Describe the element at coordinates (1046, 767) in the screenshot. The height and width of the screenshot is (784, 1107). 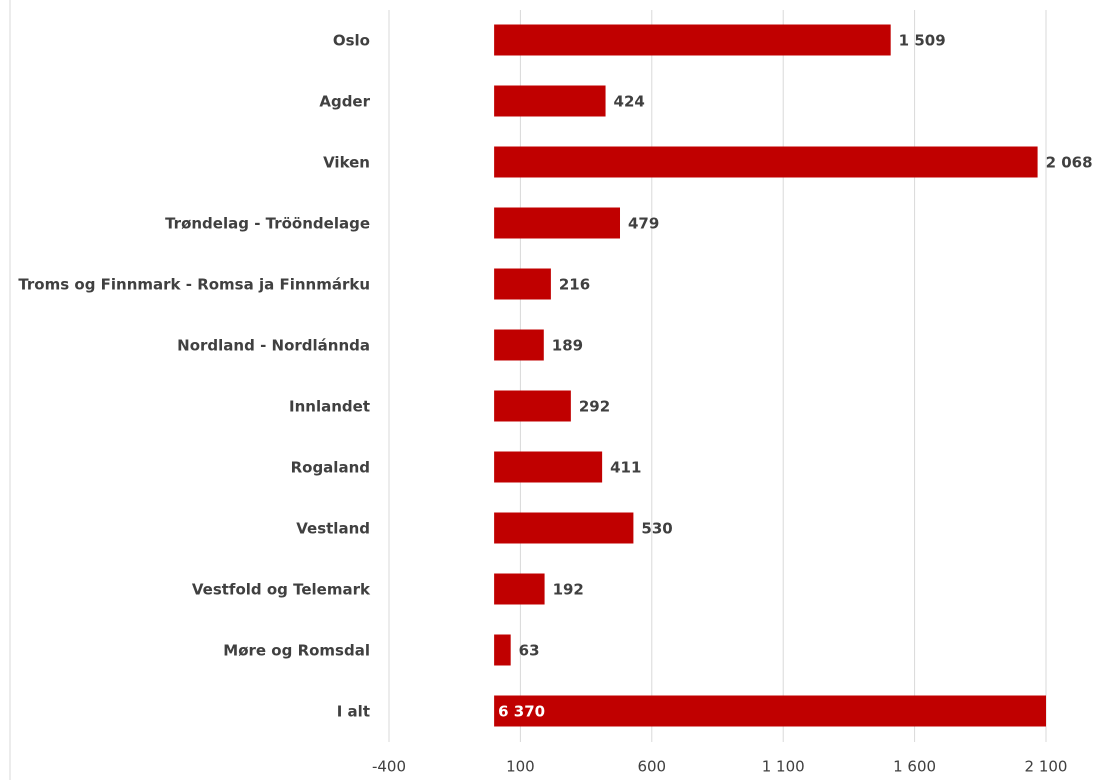
I see `x-tick-label: 2 100` at that location.